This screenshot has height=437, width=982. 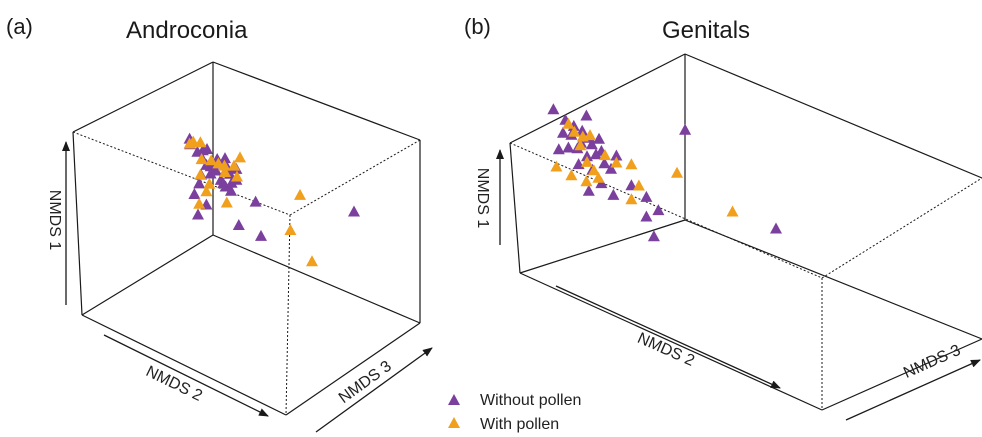 I want to click on points-a, so click(x=271, y=199).